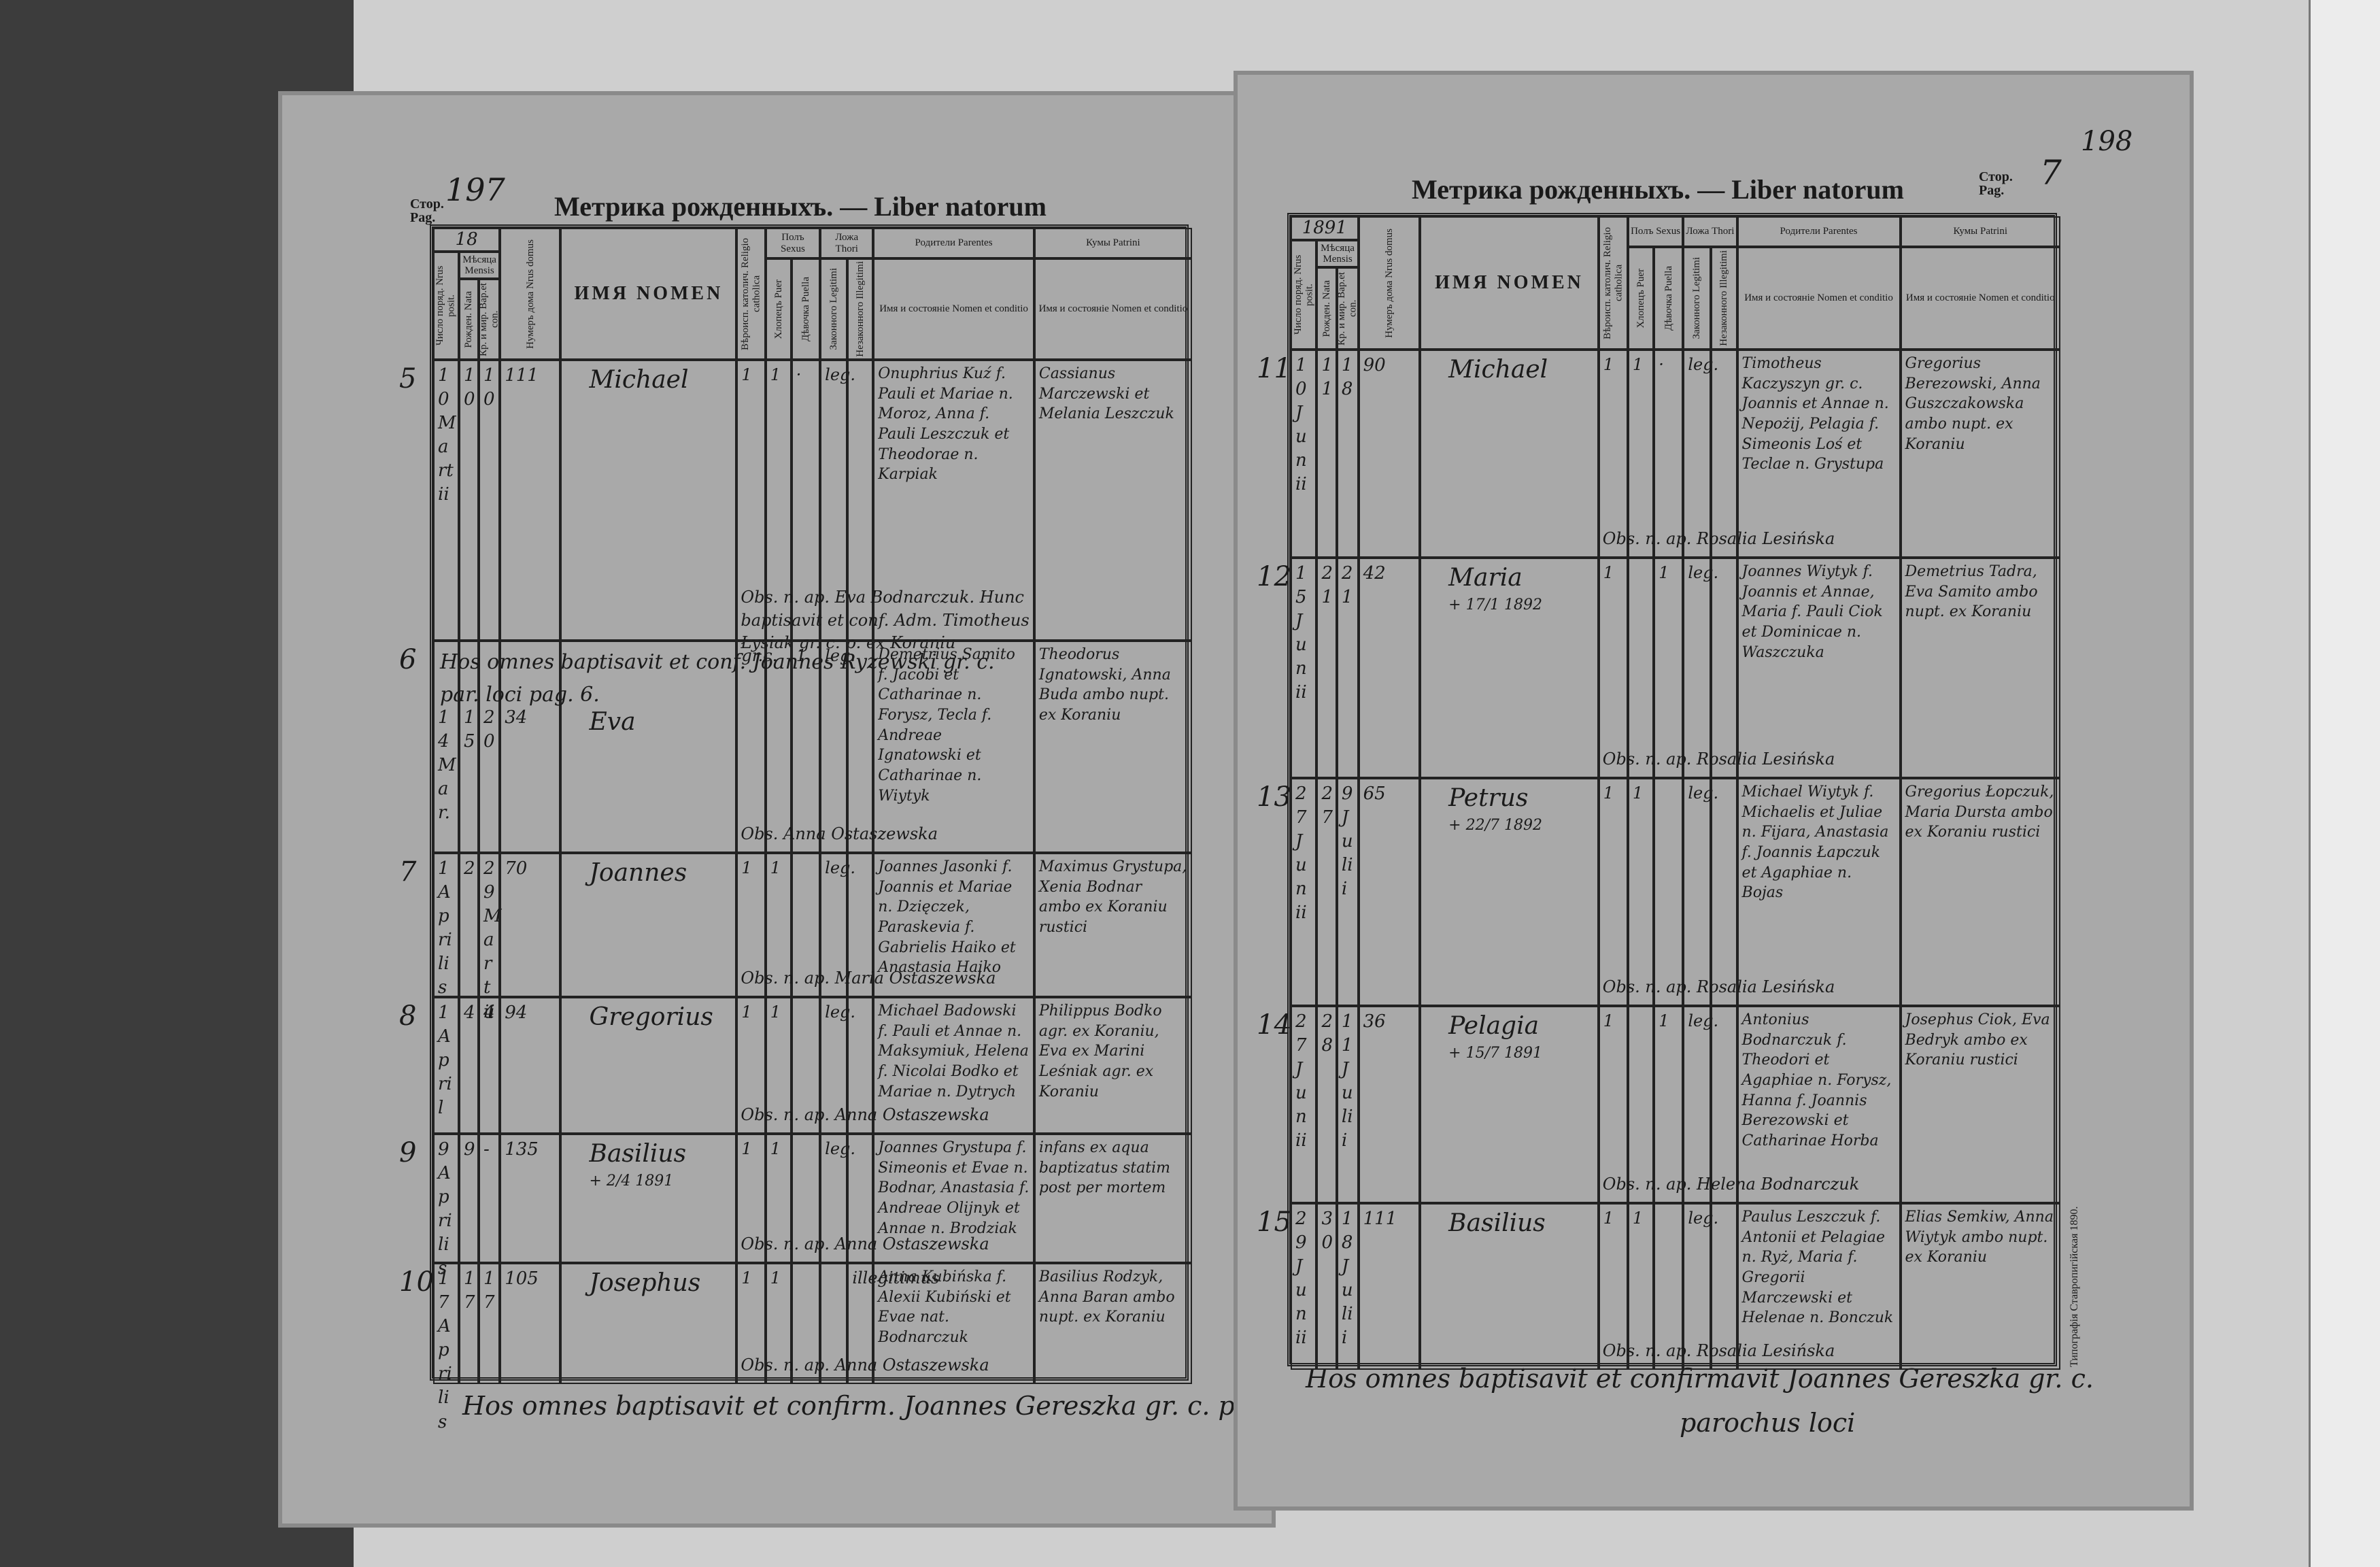  What do you see at coordinates (487, 1149) in the screenshot?
I see `bapt: -` at bounding box center [487, 1149].